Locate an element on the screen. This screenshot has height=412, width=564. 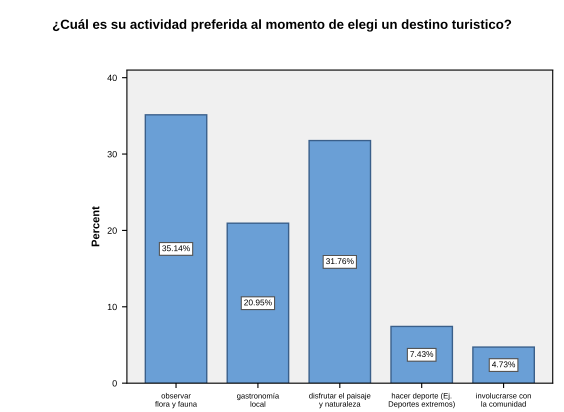
data-label: 31.76% is located at coordinates (340, 261).